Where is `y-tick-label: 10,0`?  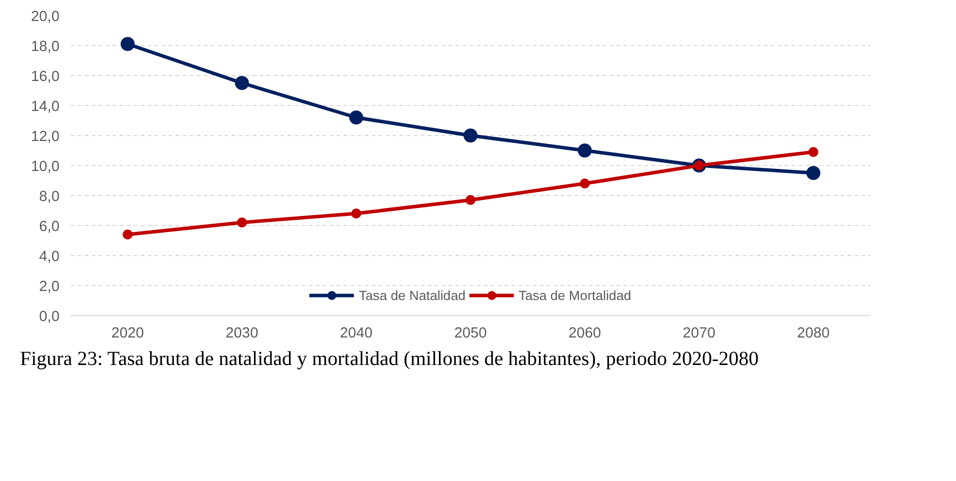
y-tick-label: 10,0 is located at coordinates (45, 167).